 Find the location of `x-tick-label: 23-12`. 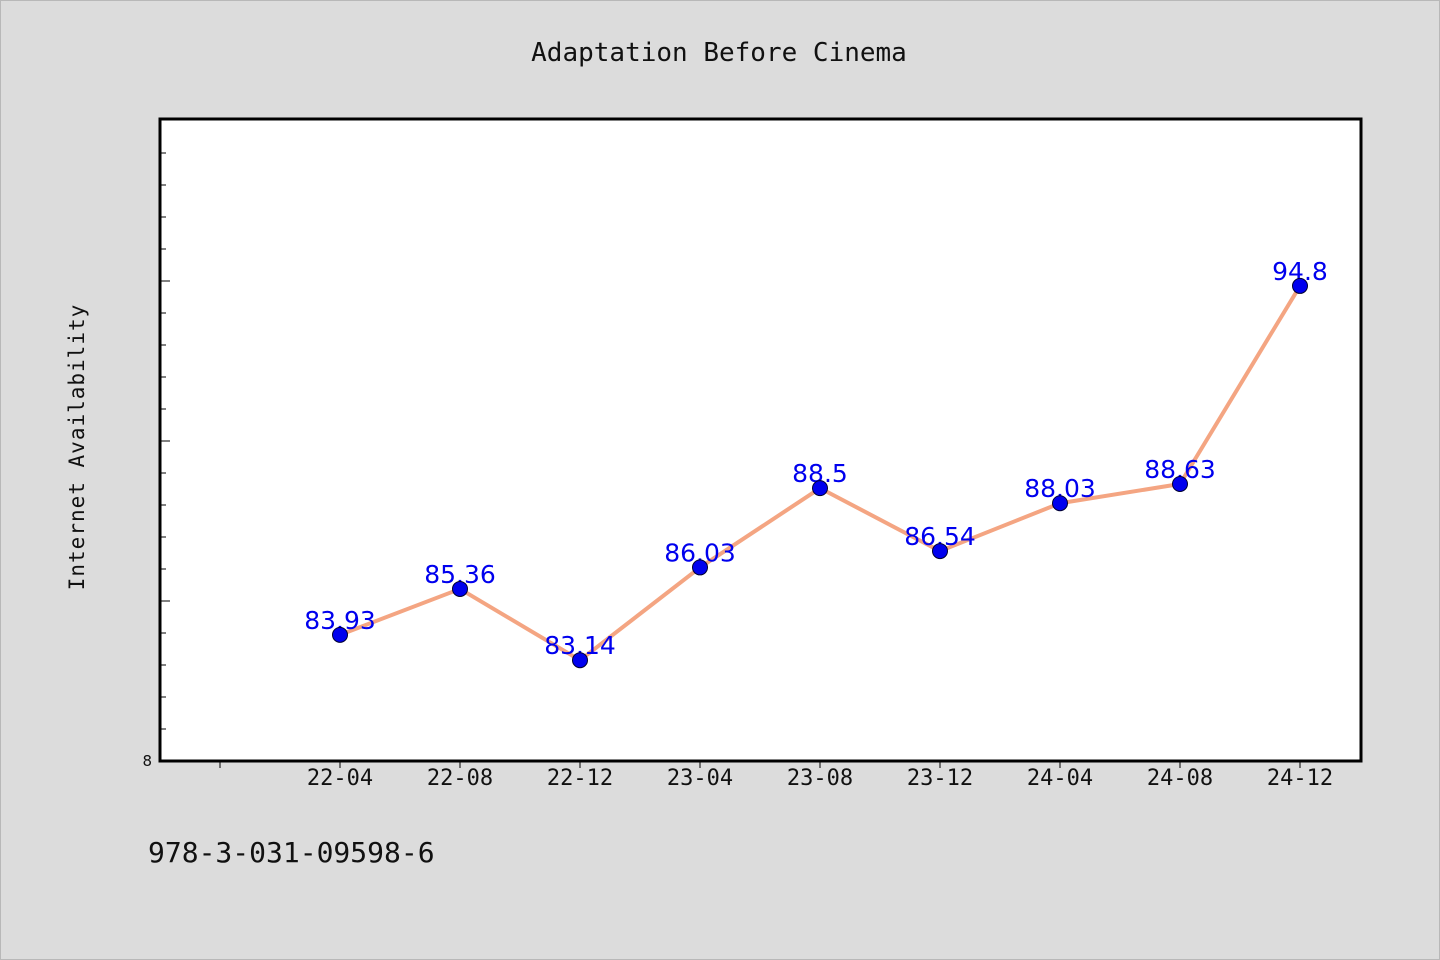

x-tick-label: 23-12 is located at coordinates (940, 778).